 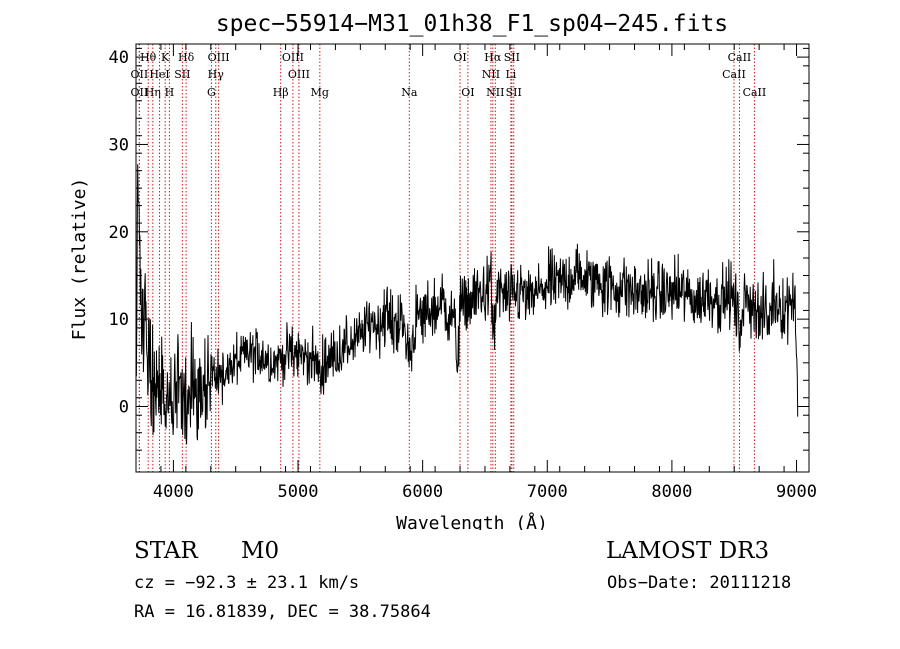 I want to click on line-marker-label: Hβ, so click(x=281, y=92).